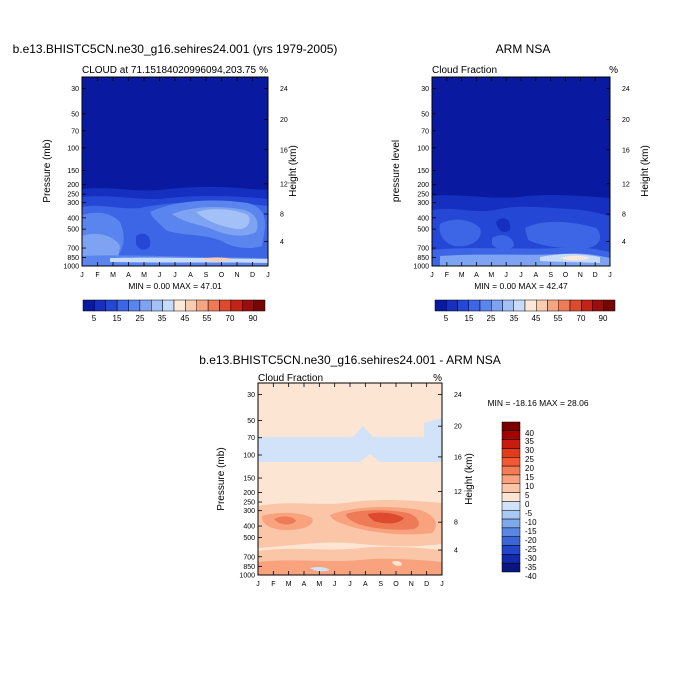 The width and height of the screenshot is (700, 700). Describe the element at coordinates (290, 378) in the screenshot. I see `panel-diff-subtitle: Cloud Fraction` at that location.